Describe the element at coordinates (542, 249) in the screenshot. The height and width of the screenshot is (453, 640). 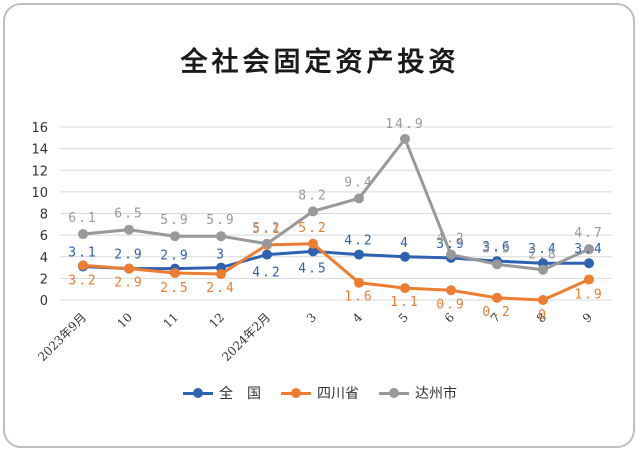
I see `data-label-s0-10: 3.4` at that location.